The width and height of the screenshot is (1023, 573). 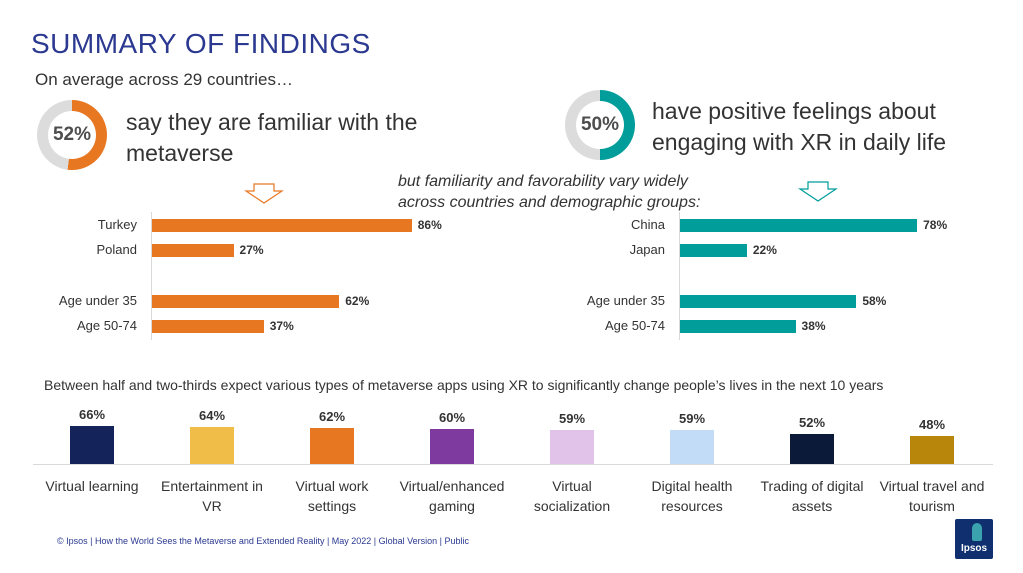 I want to click on positive-feelings-statement-line1: have positive feelings about, so click(x=794, y=111).